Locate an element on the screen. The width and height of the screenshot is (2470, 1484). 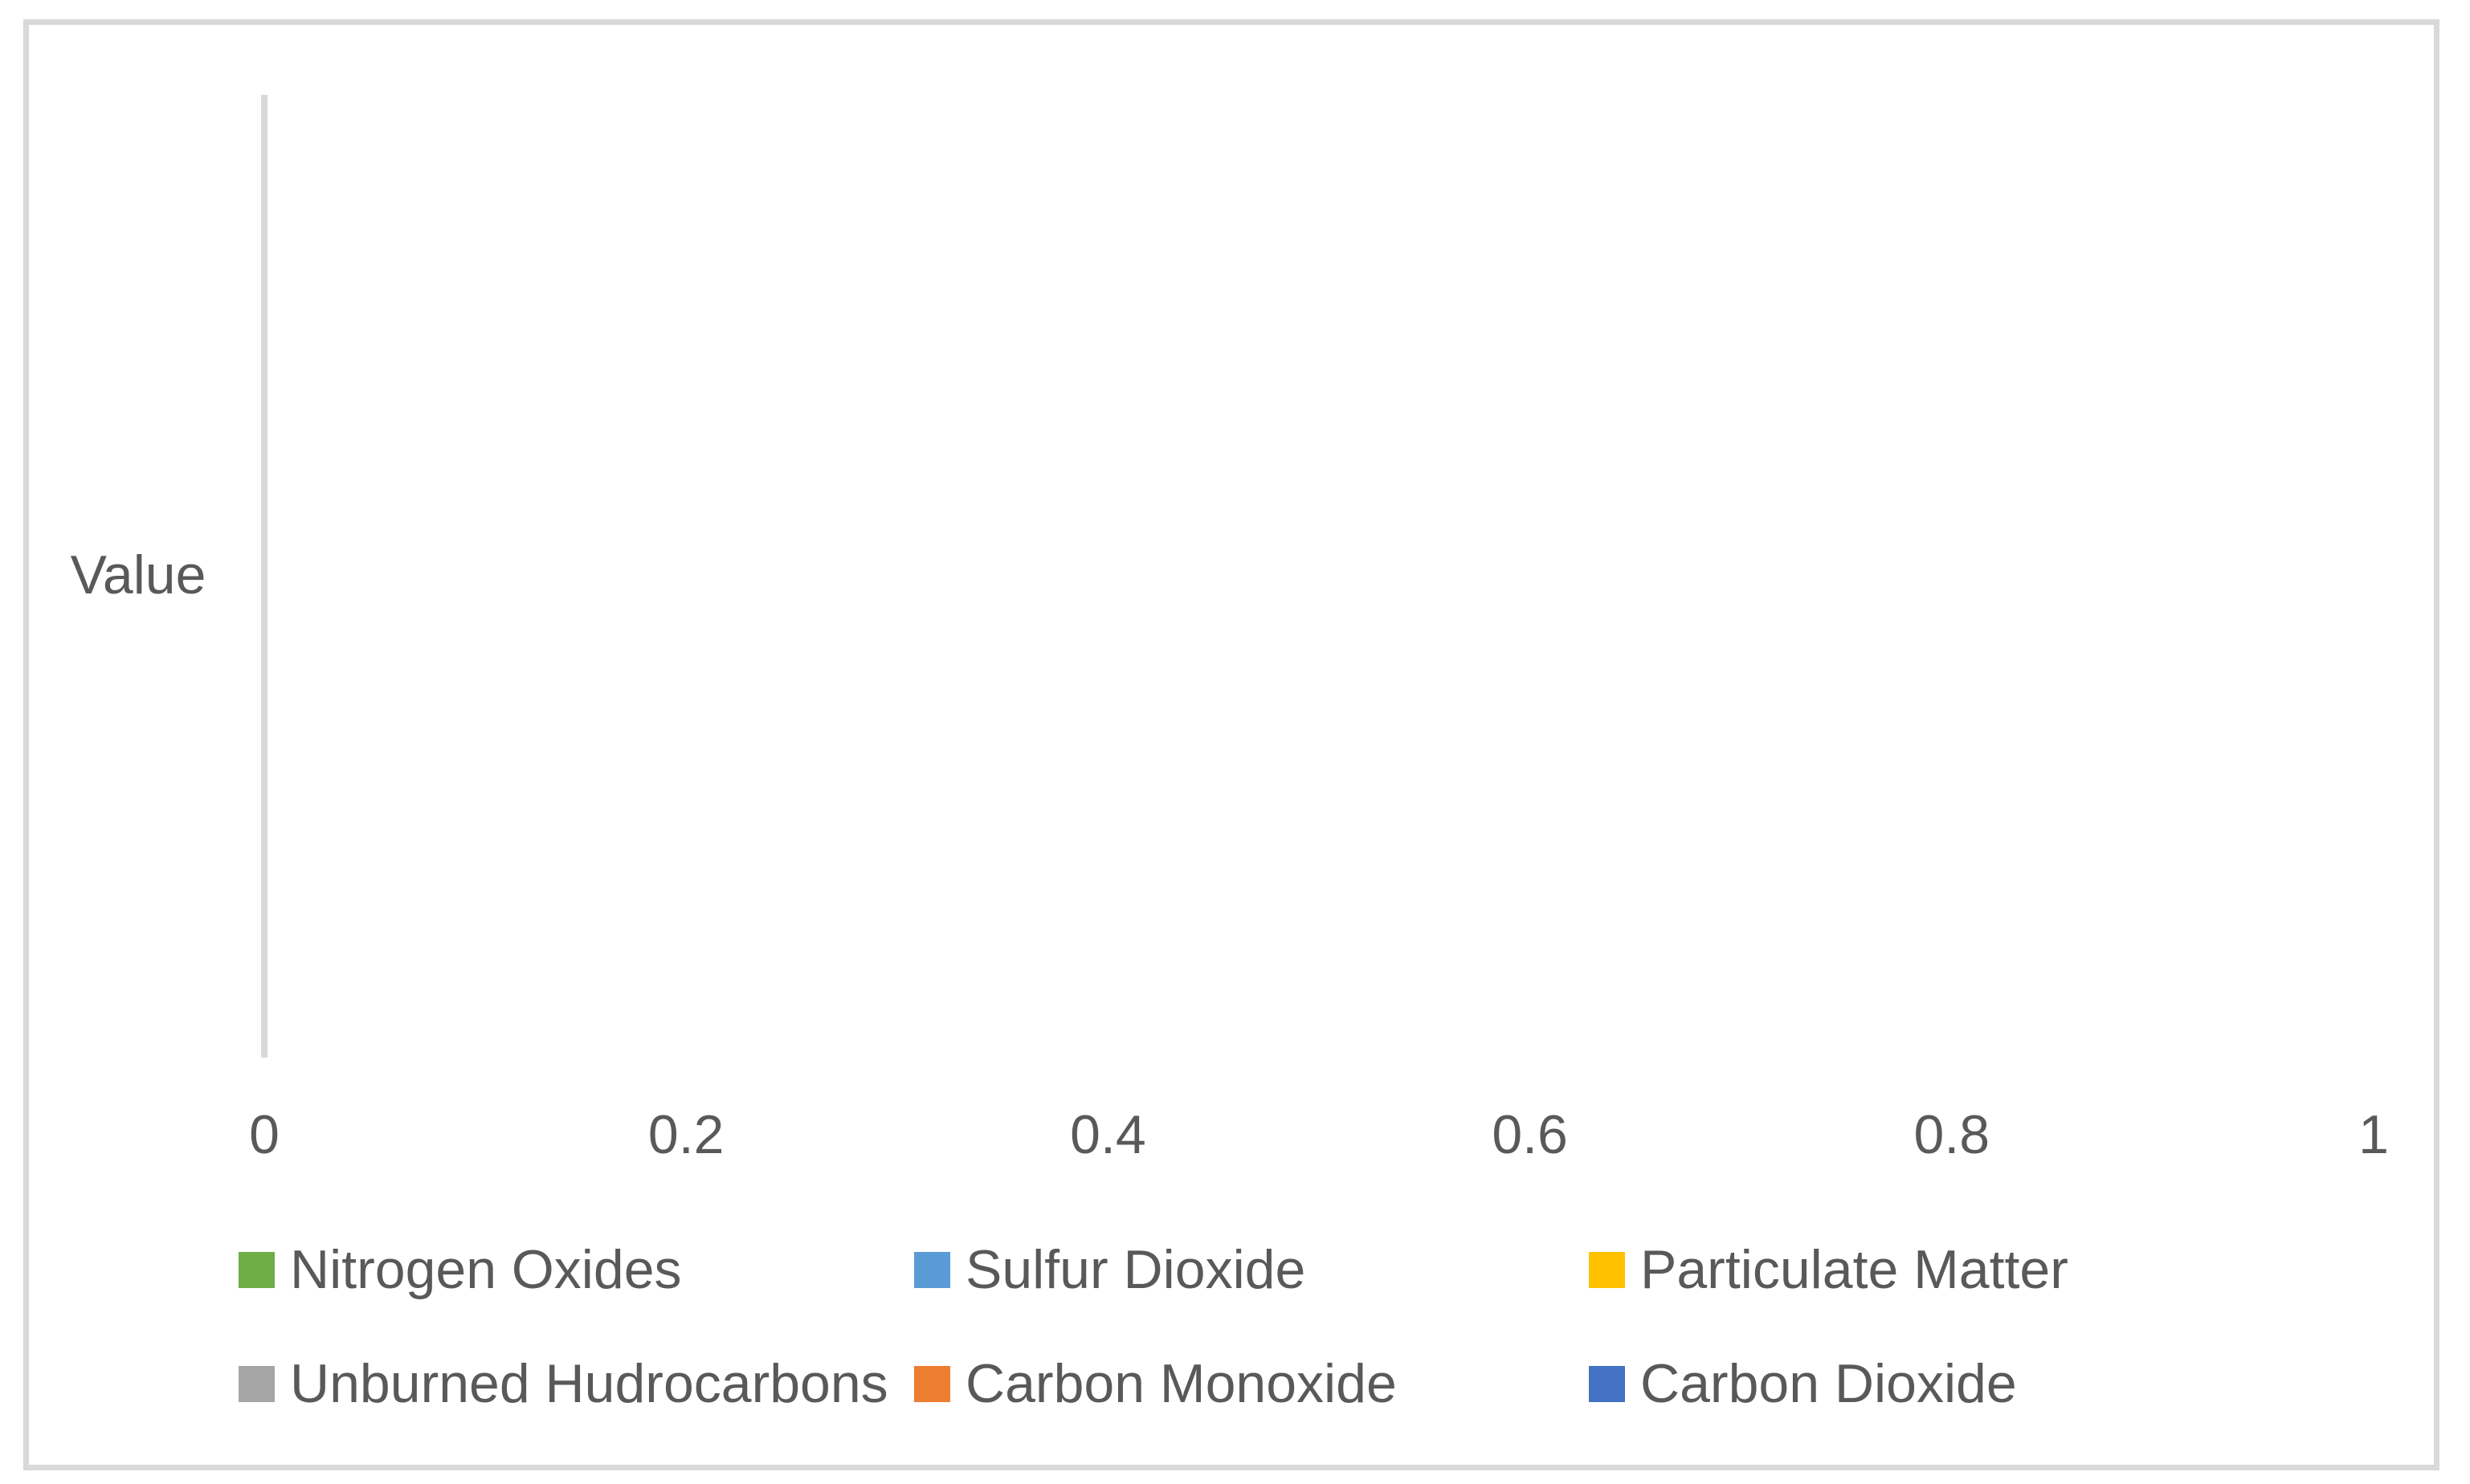
legend-item: Carbon Dioxide is located at coordinates (1803, 1383).